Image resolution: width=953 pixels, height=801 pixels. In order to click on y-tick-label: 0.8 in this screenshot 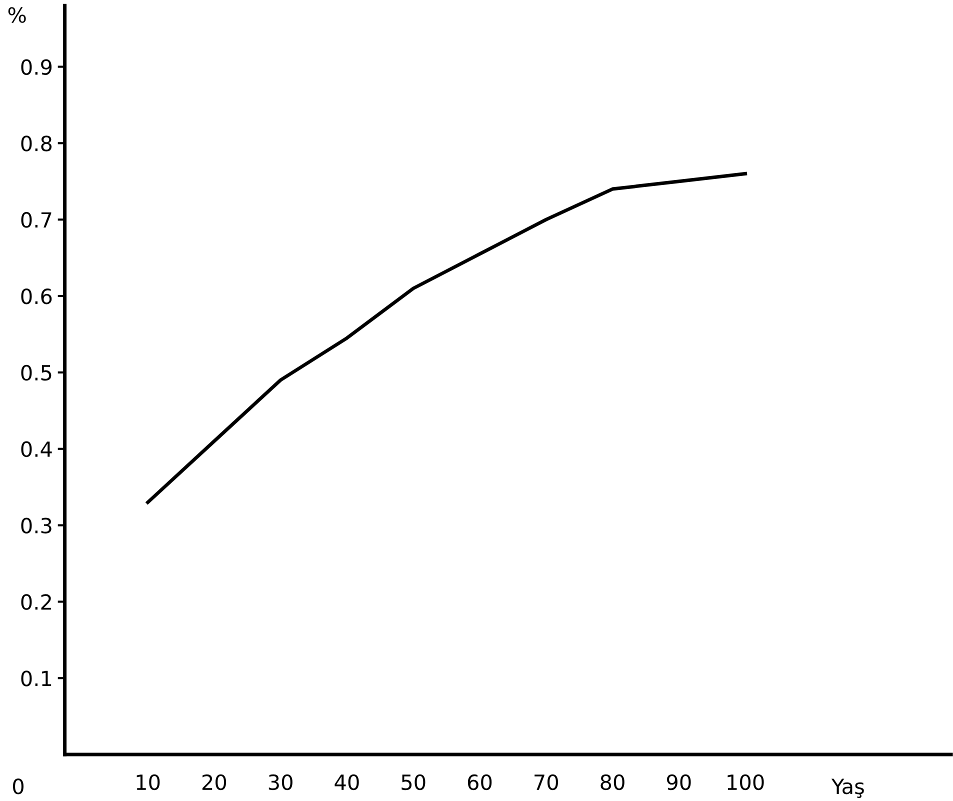, I will do `click(36, 144)`.